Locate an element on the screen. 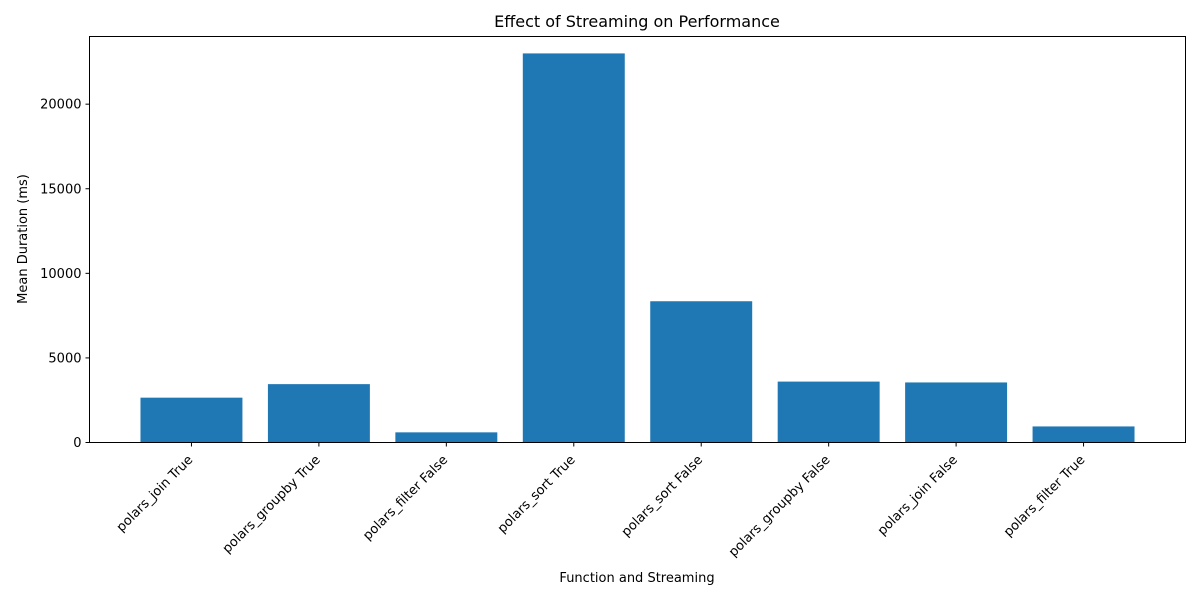 Image resolution: width=1200 pixels, height=600 pixels. x-tick-label: polars_filter False is located at coordinates (405, 498).